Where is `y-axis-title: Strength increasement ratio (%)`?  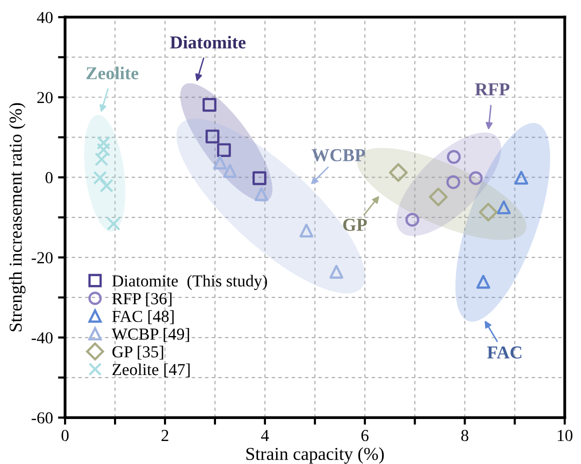
y-axis-title: Strength increasement ratio (%) is located at coordinates (17, 217).